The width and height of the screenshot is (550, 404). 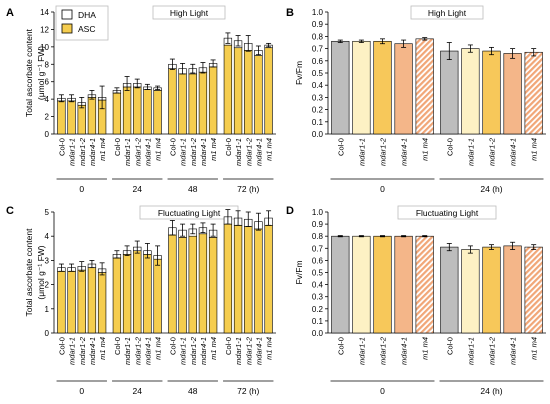 What do you see at coordinates (47, 212) in the screenshot?
I see `y-tick-label: 5` at bounding box center [47, 212].